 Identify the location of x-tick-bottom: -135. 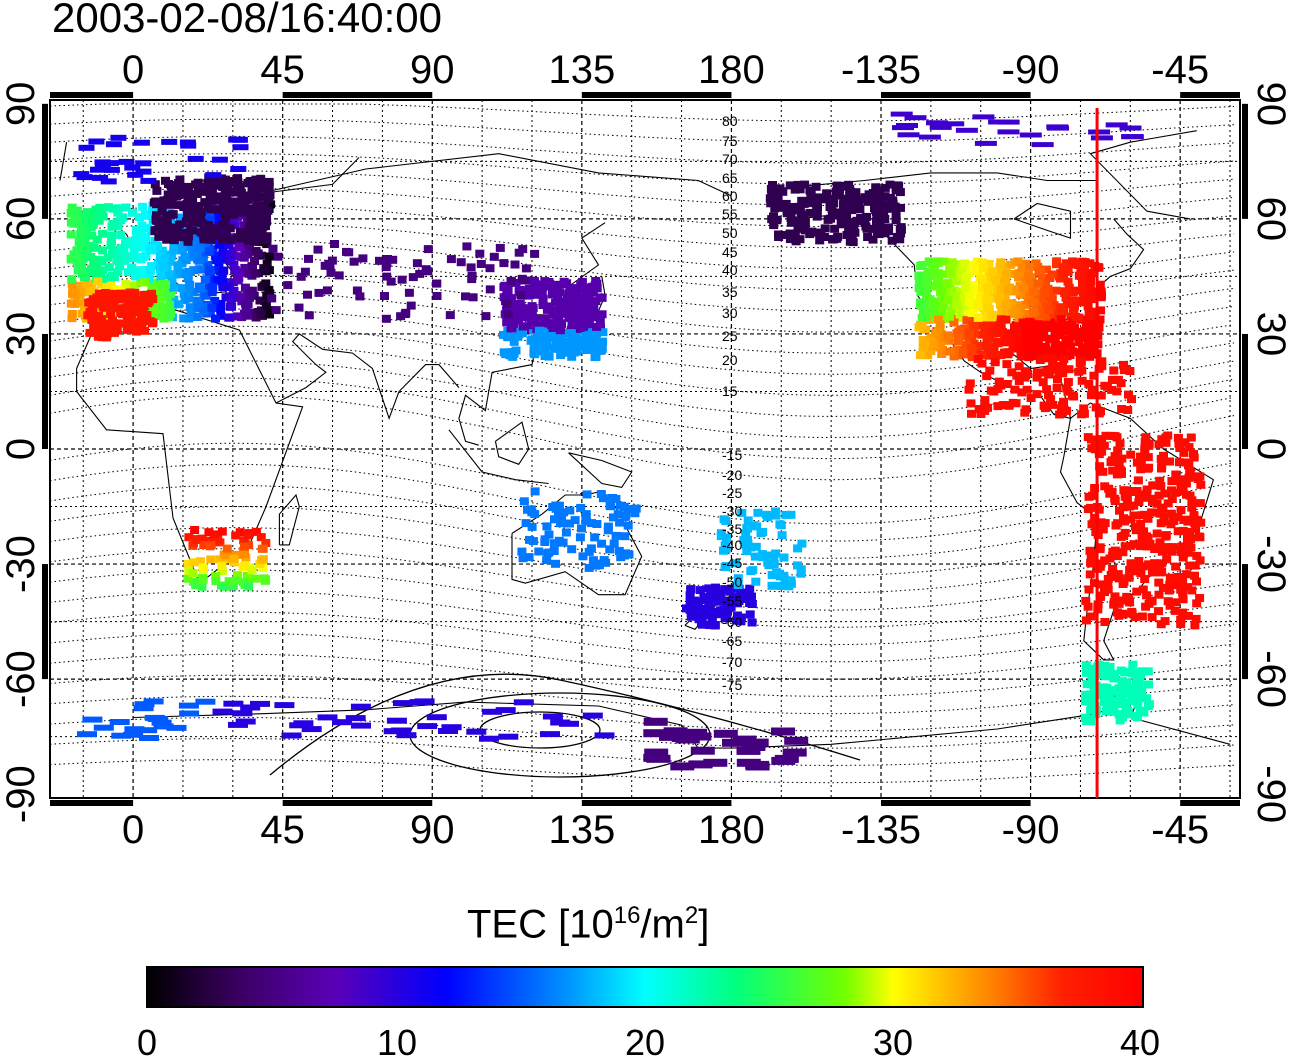
(881, 830).